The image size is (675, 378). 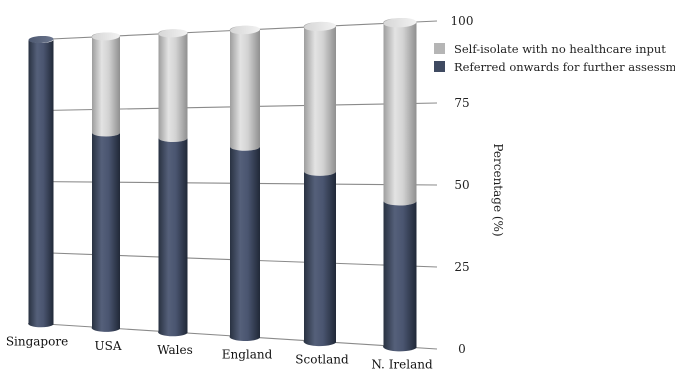 What do you see at coordinates (564, 67) in the screenshot?
I see `legend-label-referred: Referred onwards for further assessment` at bounding box center [564, 67].